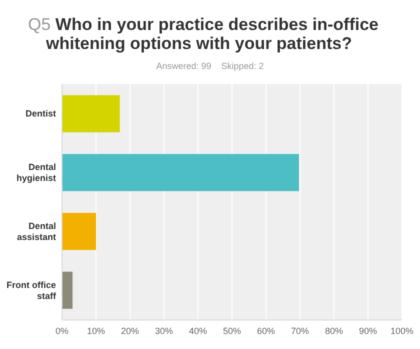 The height and width of the screenshot is (349, 420). Describe the element at coordinates (164, 331) in the screenshot. I see `x-tick-label: 30%` at that location.